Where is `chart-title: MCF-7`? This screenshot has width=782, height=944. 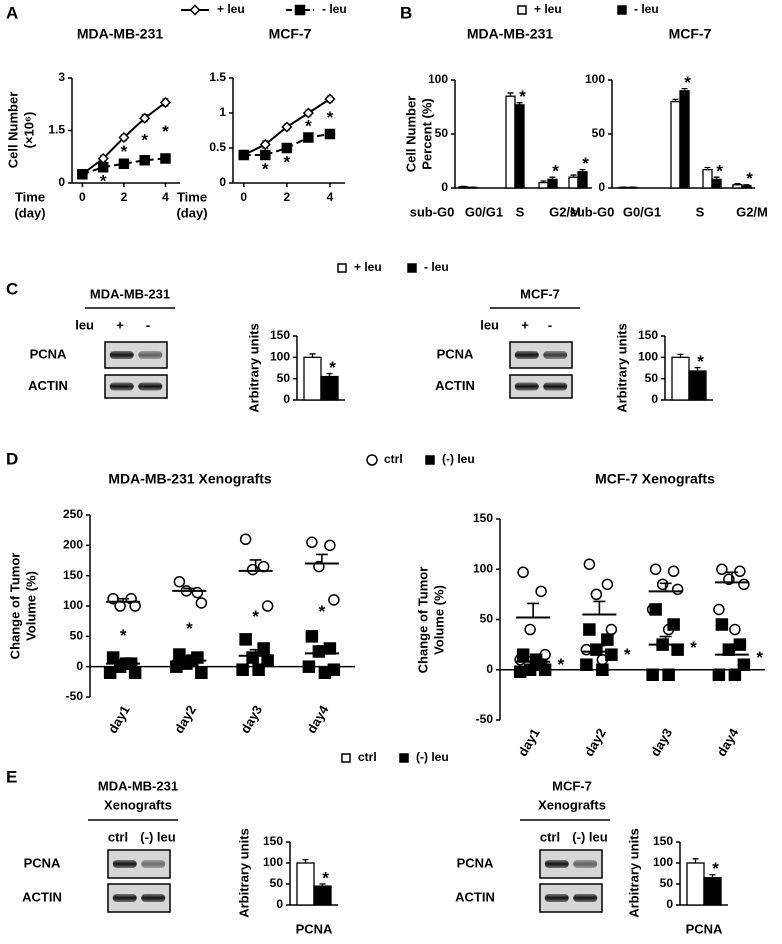 chart-title: MCF-7 is located at coordinates (290, 34).